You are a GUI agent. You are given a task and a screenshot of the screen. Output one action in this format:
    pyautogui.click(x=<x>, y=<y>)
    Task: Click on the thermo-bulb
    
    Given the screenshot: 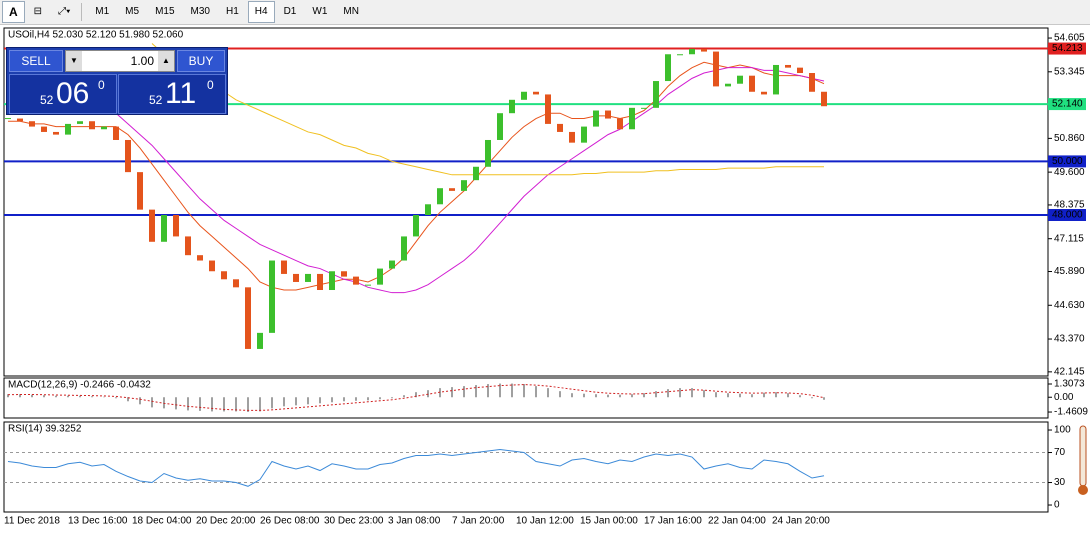 What is the action you would take?
    pyautogui.click(x=1083, y=490)
    